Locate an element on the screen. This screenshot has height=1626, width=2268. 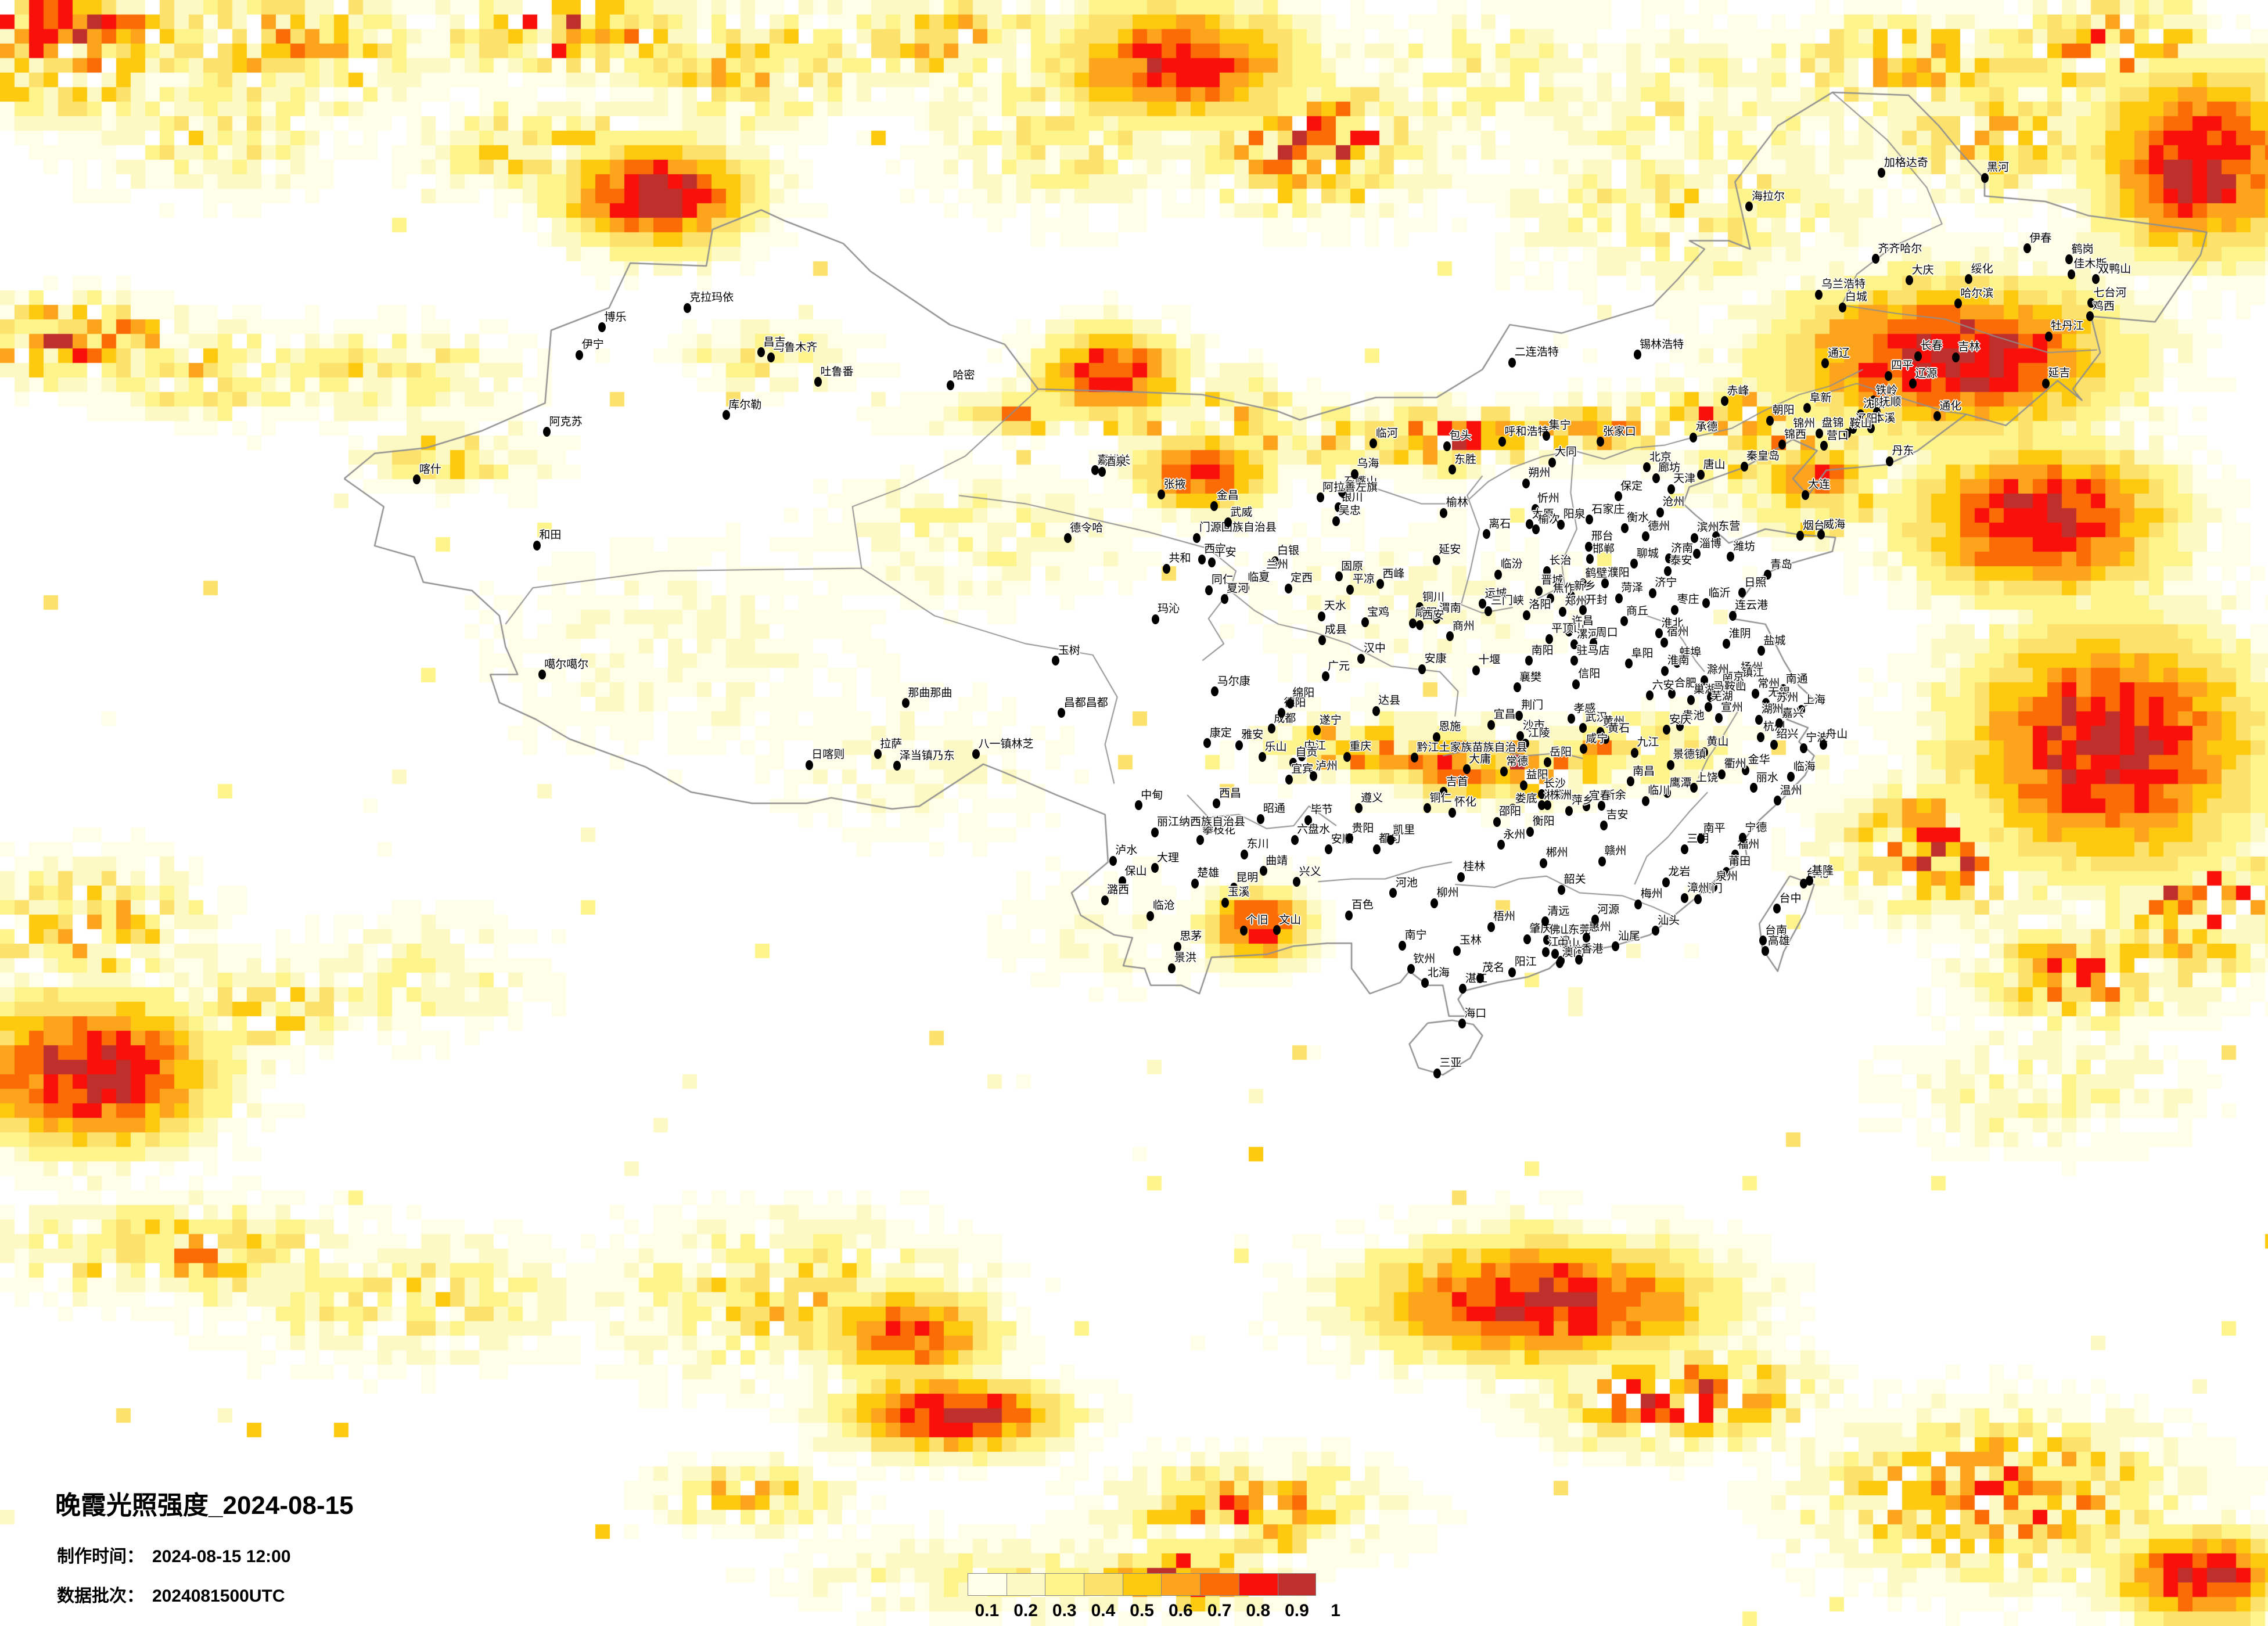
city-label: 伊宁 is located at coordinates (592, 345).